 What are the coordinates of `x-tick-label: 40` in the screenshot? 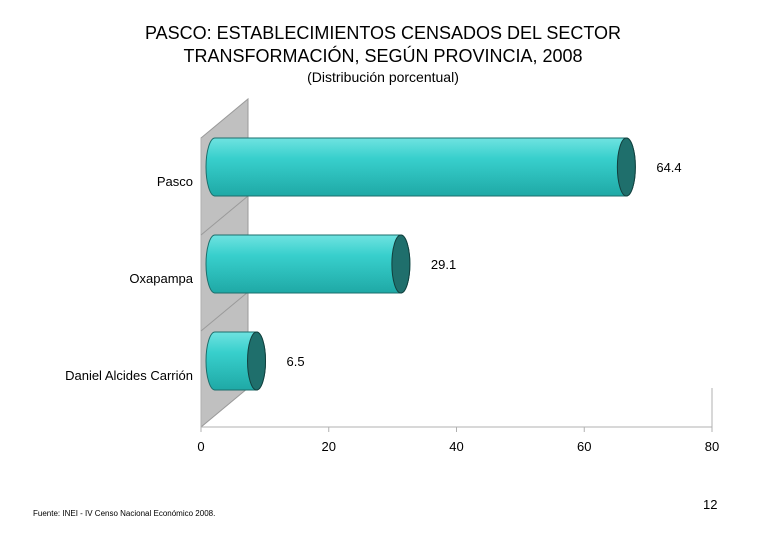 It's located at (456, 446).